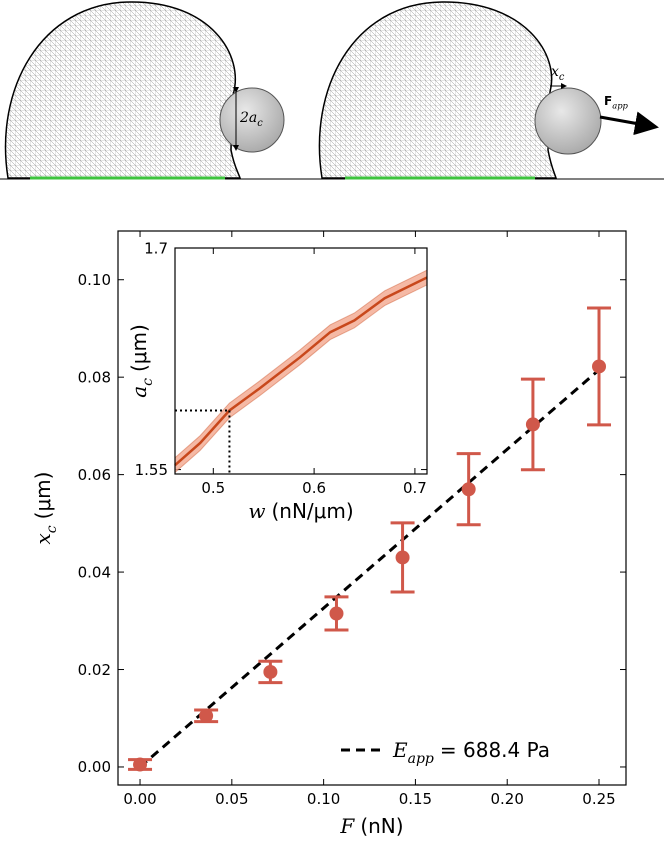 The height and width of the screenshot is (844, 664). What do you see at coordinates (139, 799) in the screenshot?
I see `x-tick-label: 0.00` at bounding box center [139, 799].